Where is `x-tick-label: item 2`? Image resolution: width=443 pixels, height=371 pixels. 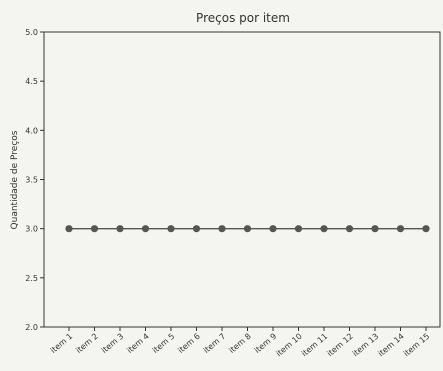
x-tick-label: item 2 is located at coordinates (86, 343).